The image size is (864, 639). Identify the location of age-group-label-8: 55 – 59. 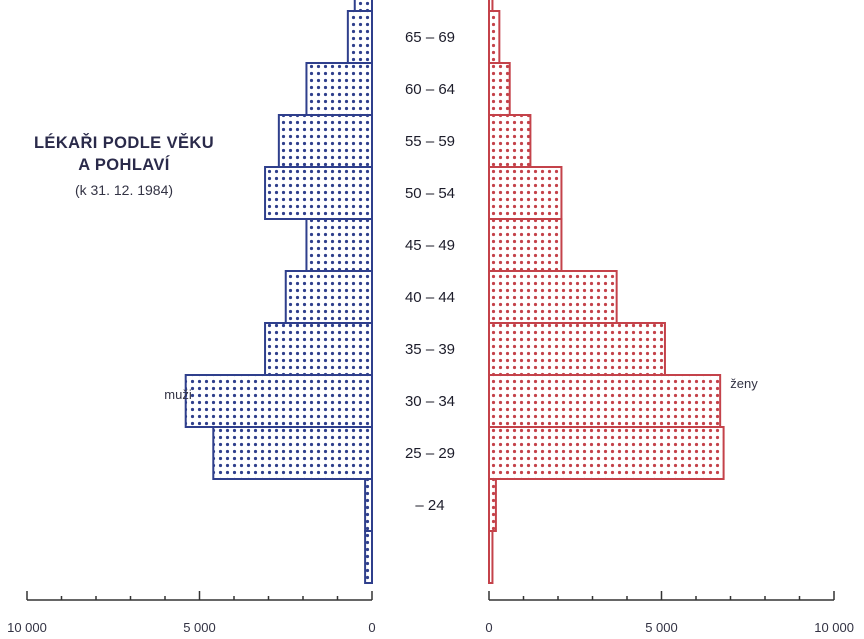
(430, 141).